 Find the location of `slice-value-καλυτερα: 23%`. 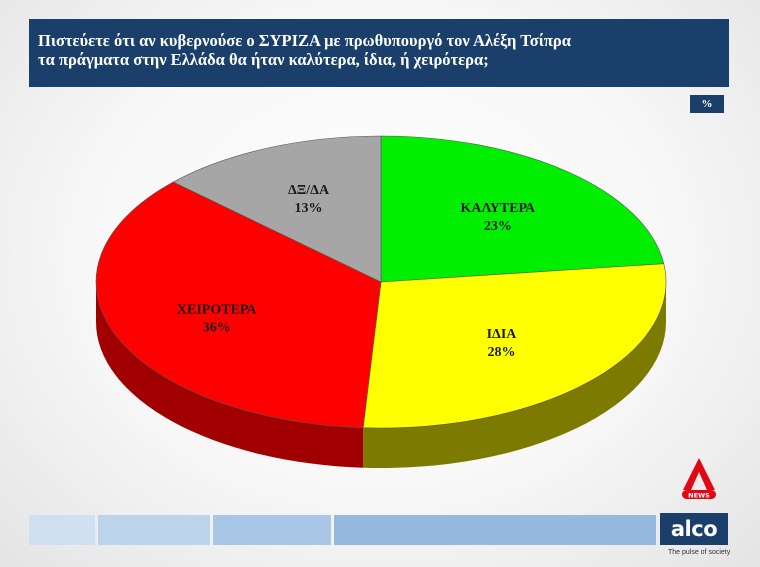

slice-value-καλυτερα: 23% is located at coordinates (498, 226).